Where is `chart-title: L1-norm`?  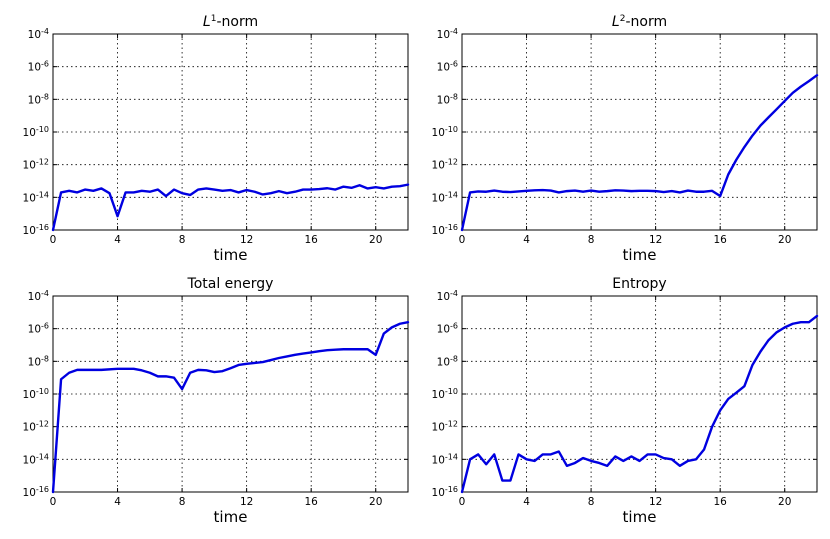
chart-title: L1-norm is located at coordinates (230, 22).